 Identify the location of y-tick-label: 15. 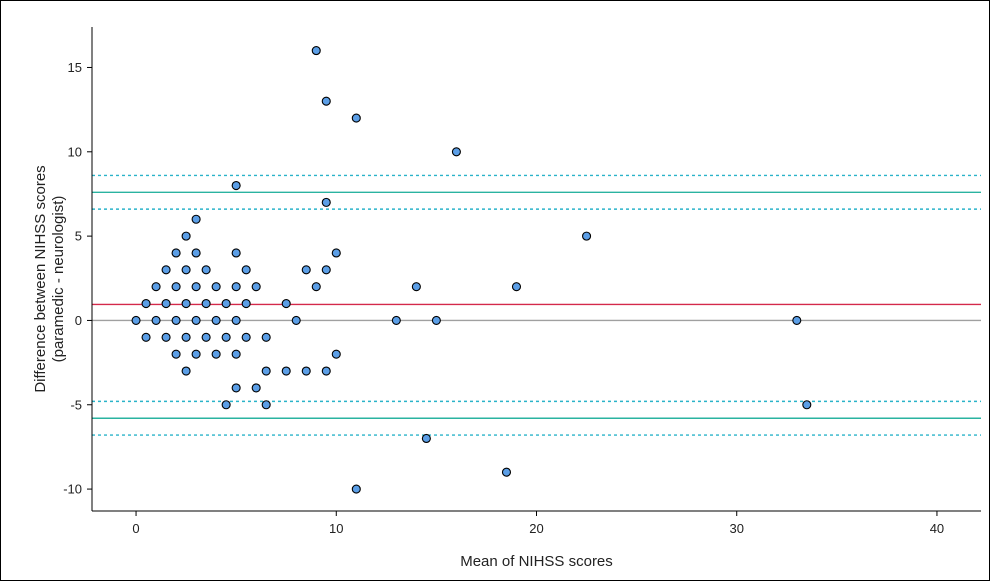
(75, 67).